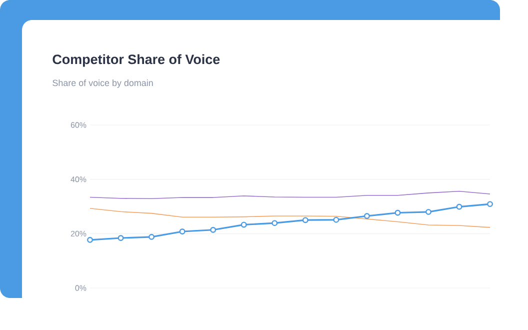  I want to click on chart-title: Competitor Share of Voice, so click(136, 60).